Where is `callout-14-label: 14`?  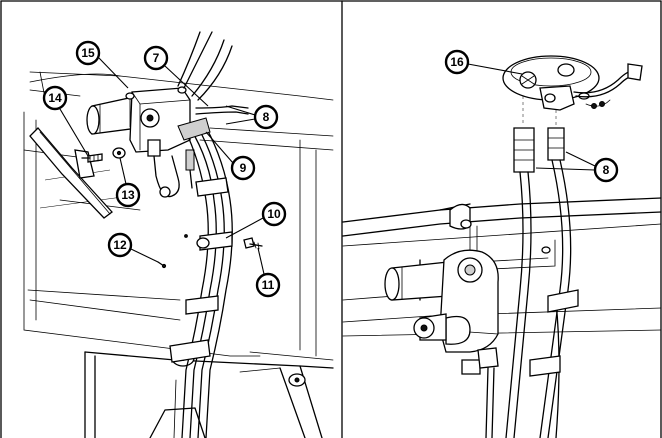
callout-14-label: 14 is located at coordinates (55, 98).